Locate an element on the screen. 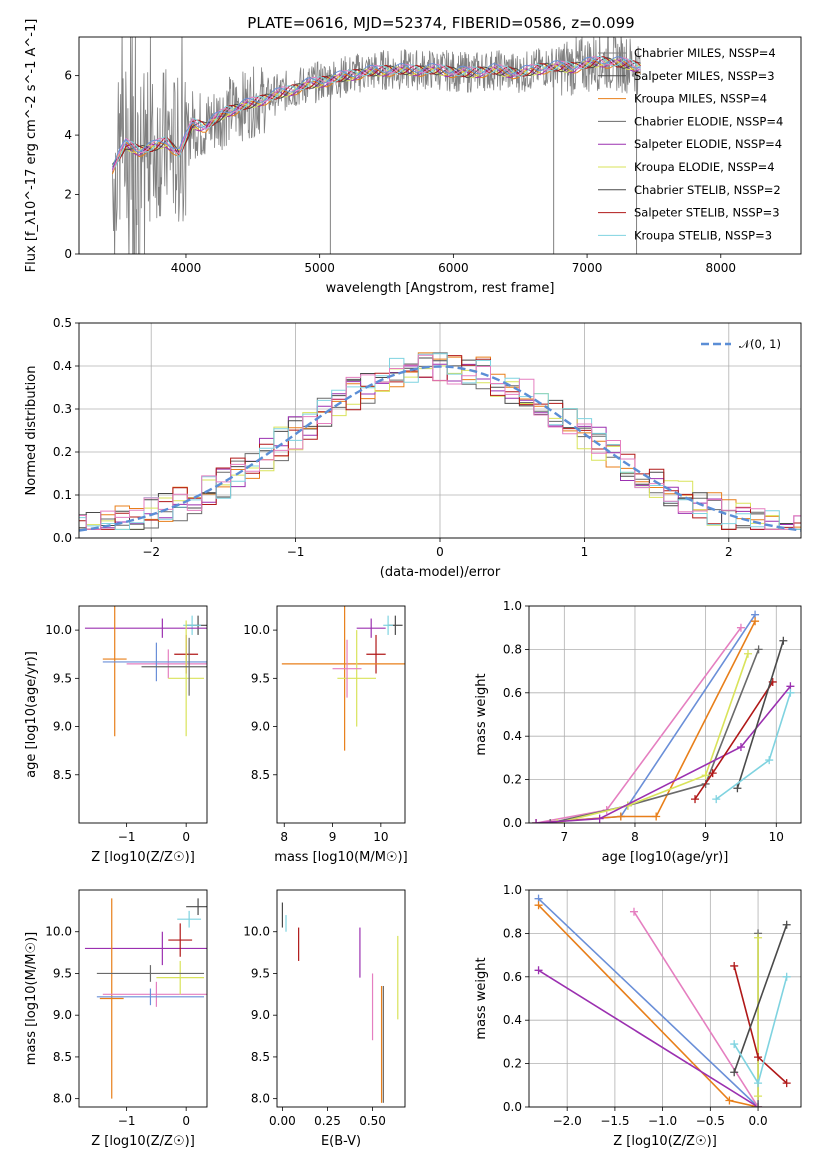  residuals-xtick-label: 0 is located at coordinates (440, 552).